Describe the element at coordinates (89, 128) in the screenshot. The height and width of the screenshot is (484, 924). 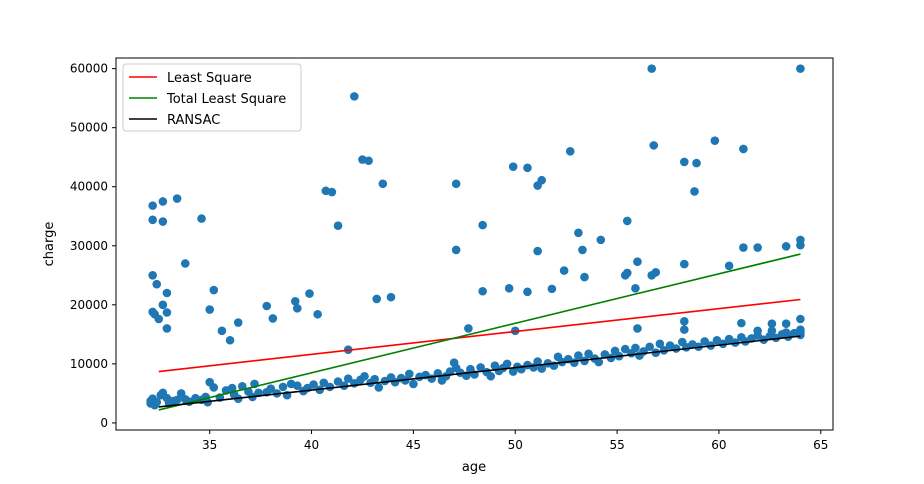
I see `y-tick-label: 50000` at that location.